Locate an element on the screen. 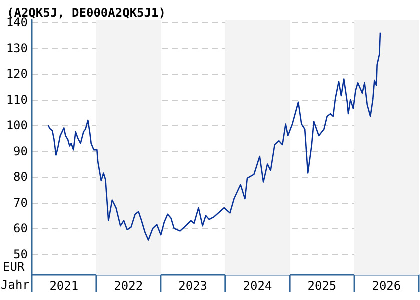 The width and height of the screenshot is (420, 300). x-tick-label: 2026 is located at coordinates (387, 286).